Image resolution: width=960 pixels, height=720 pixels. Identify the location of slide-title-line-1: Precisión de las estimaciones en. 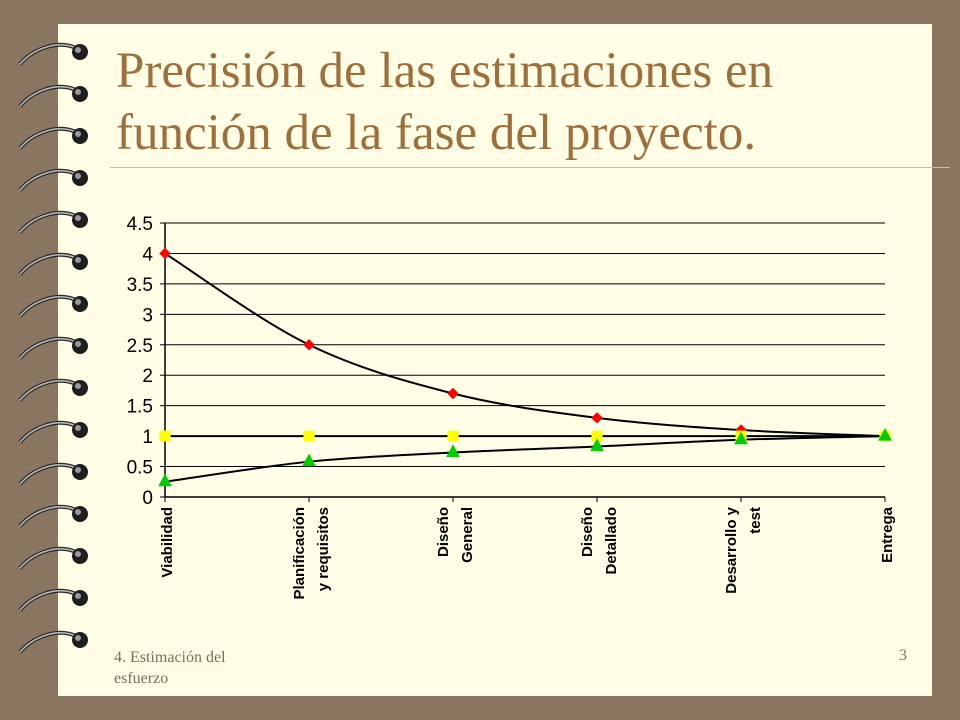
(445, 71).